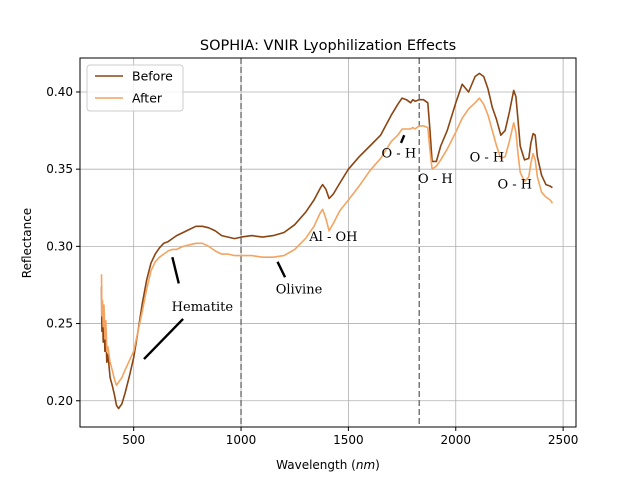 The image size is (640, 480). What do you see at coordinates (59, 246) in the screenshot?
I see `y-tick-label: 0.30` at bounding box center [59, 246].